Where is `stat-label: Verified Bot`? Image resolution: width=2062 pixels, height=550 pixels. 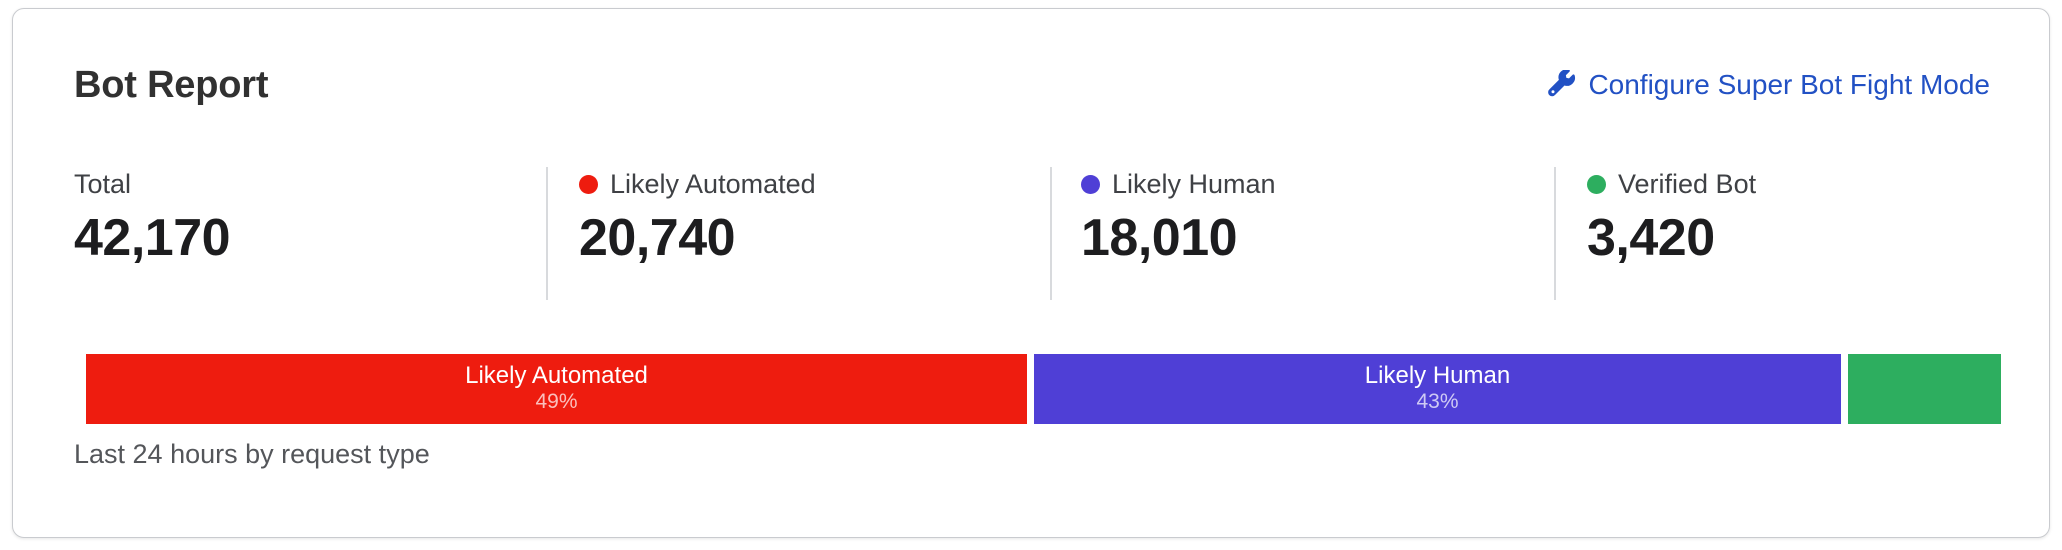 stat-label: Verified Bot is located at coordinates (1788, 184).